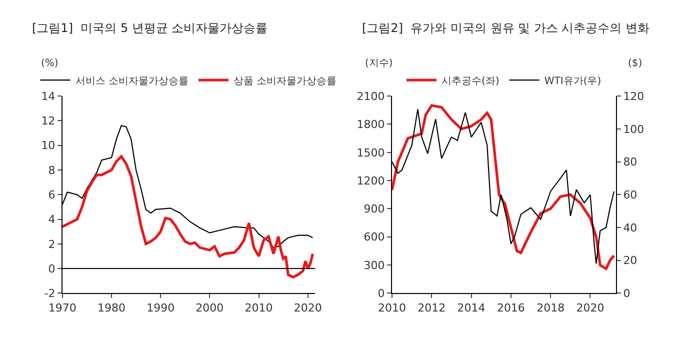  Describe the element at coordinates (370, 96) in the screenshot. I see `y-tick-label: 2100` at that location.